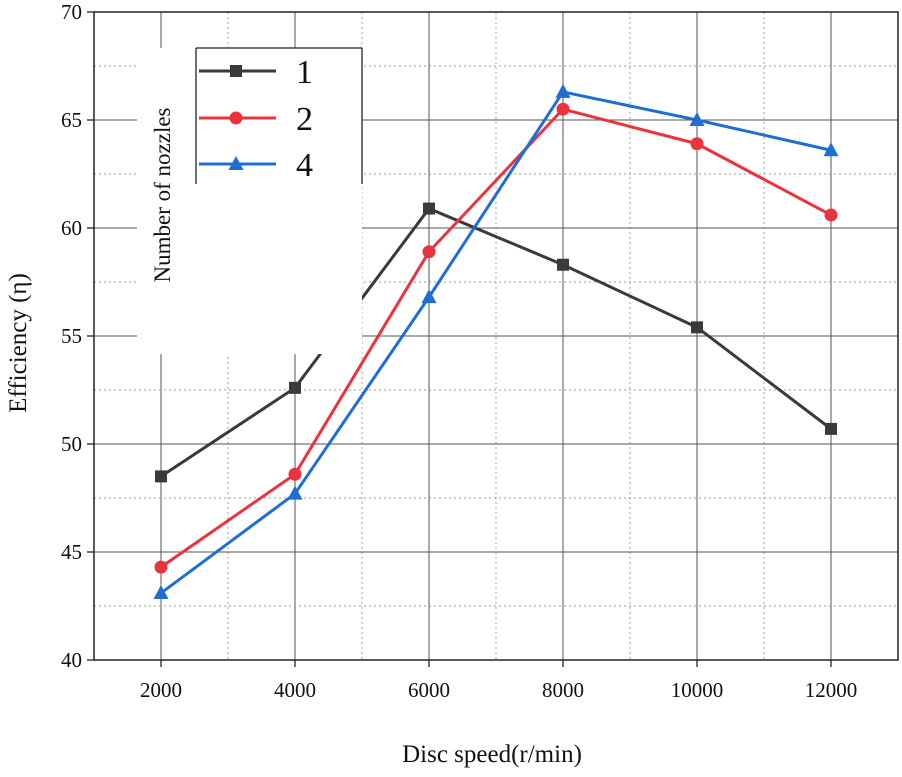 This screenshot has width=902, height=777. I want to click on legend-box, so click(249, 201).